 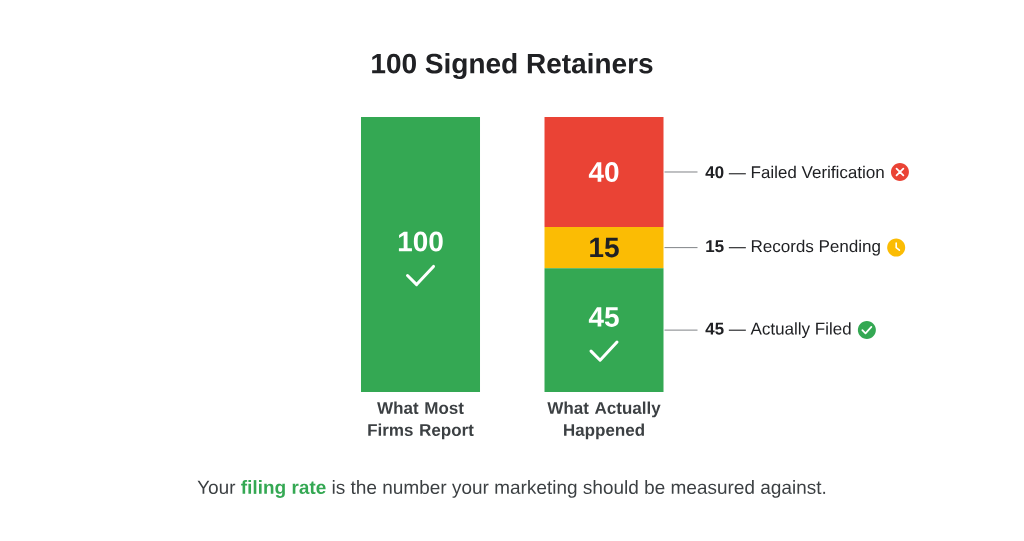 I want to click on text: 15 — Records Pending, so click(x=793, y=247).